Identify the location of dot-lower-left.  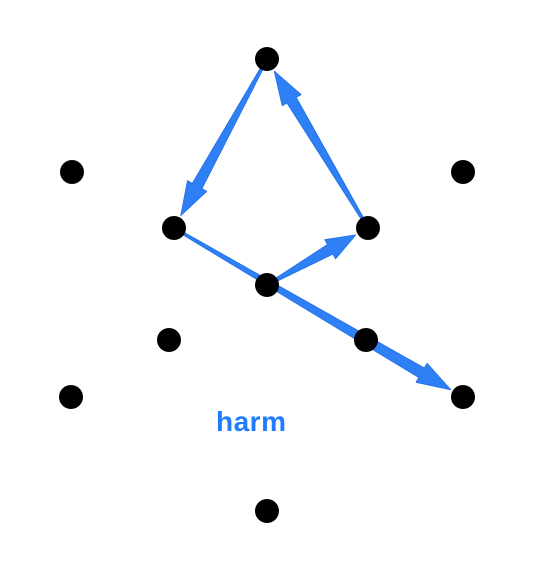
(71, 397).